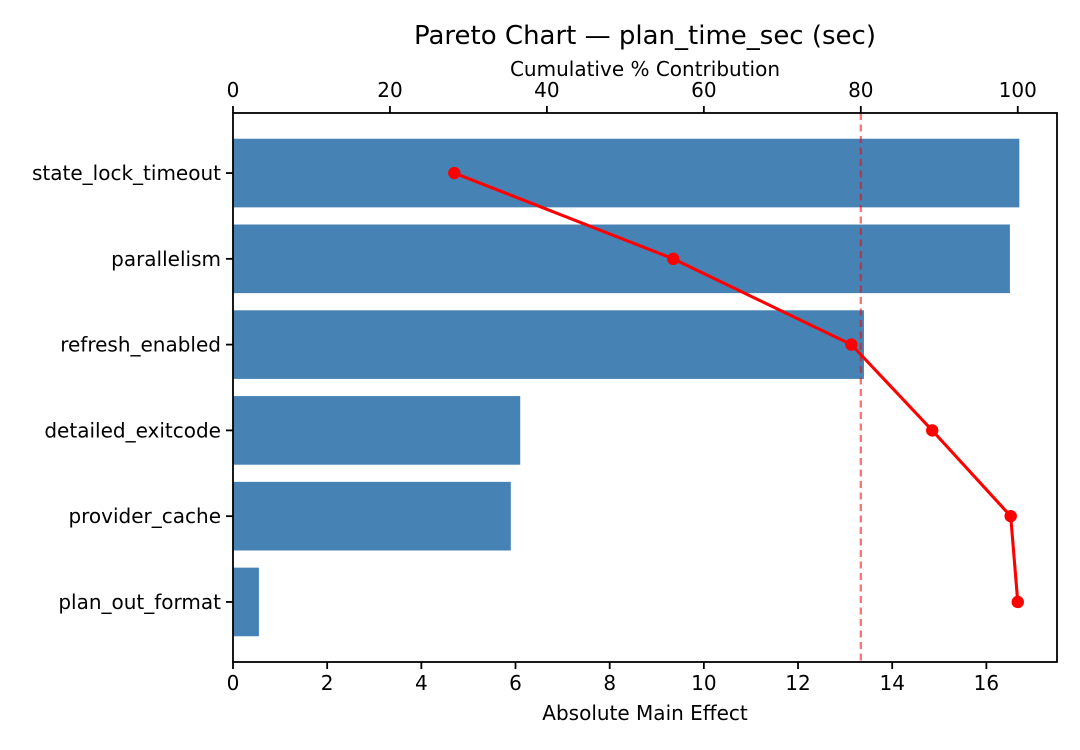  Describe the element at coordinates (621, 259) in the screenshot. I see `bar-parallelism` at that location.